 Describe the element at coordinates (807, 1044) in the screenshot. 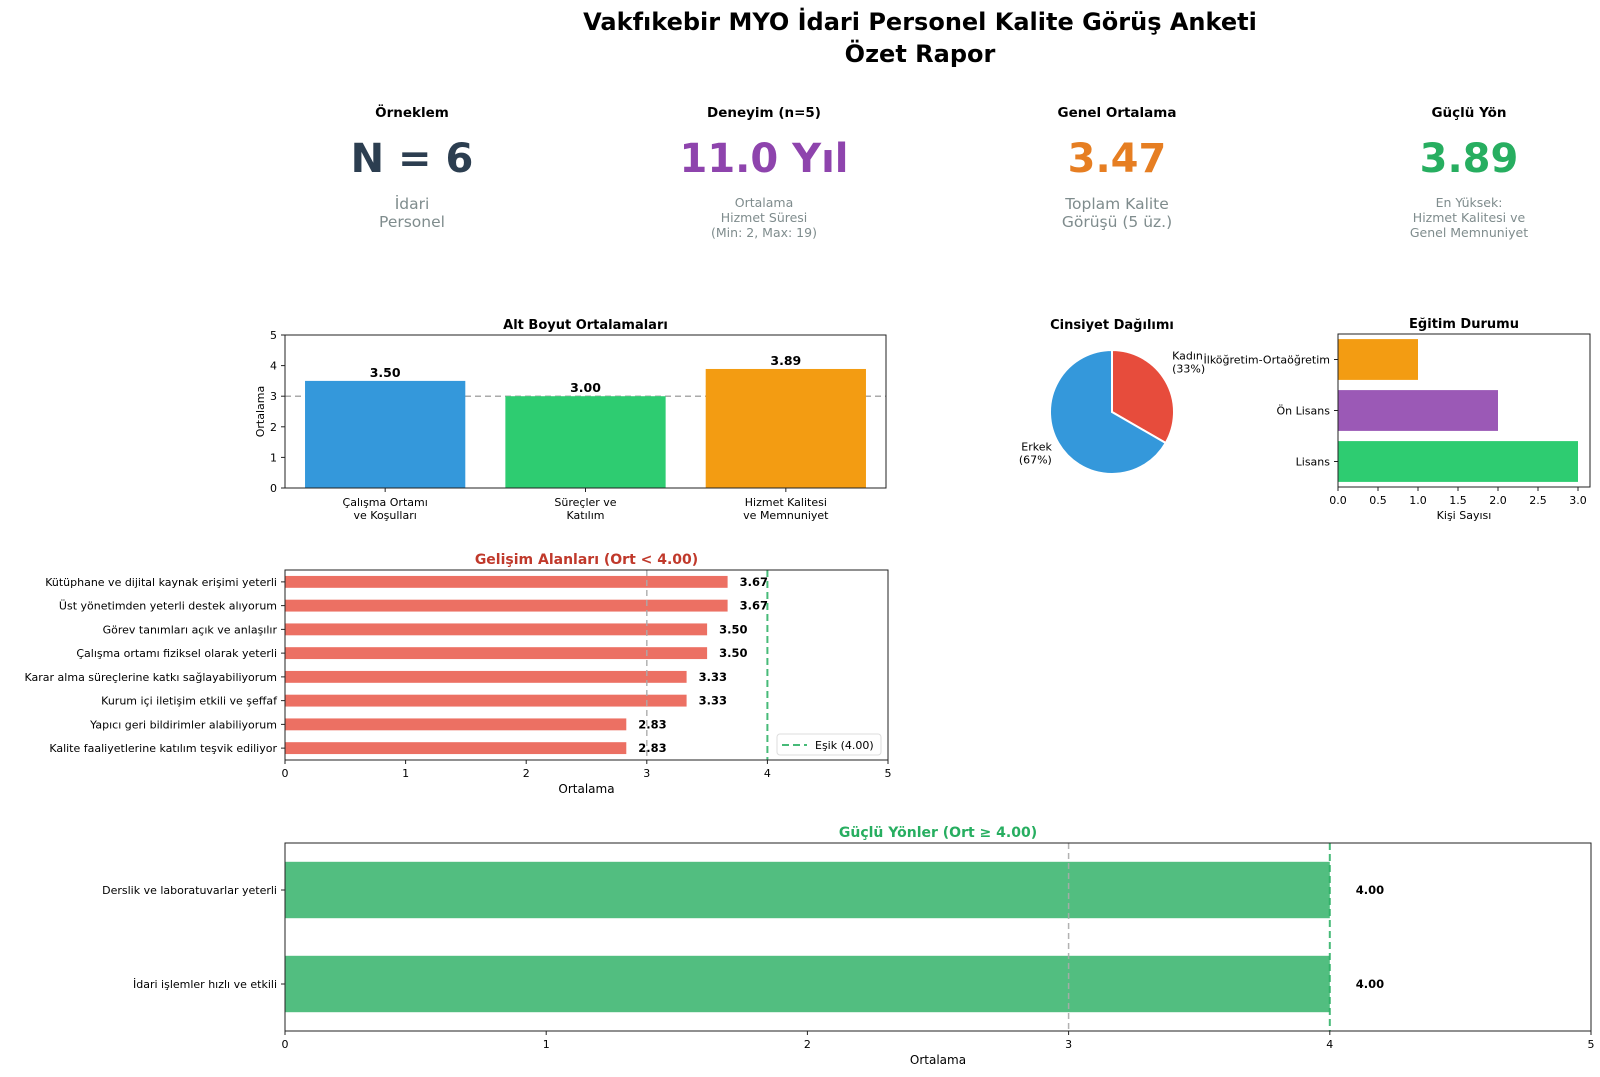

I see `x-tick-label: 2` at that location.